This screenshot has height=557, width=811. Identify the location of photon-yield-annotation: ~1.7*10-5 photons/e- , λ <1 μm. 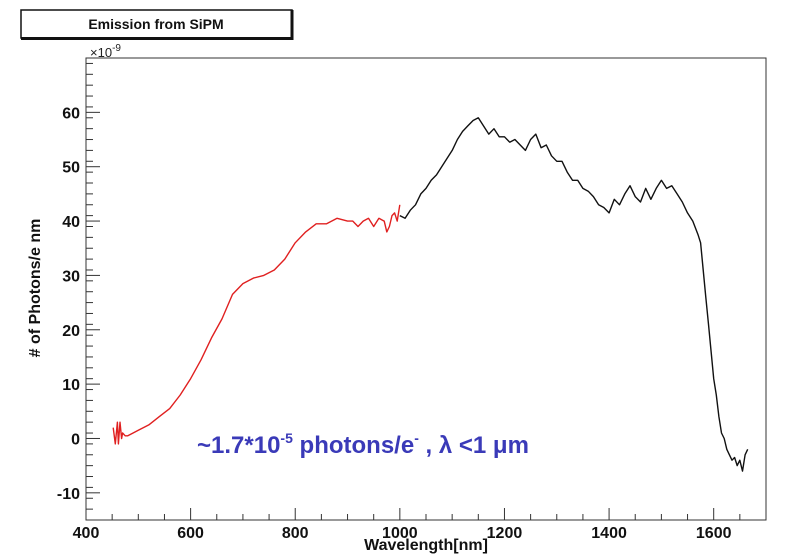
(363, 444).